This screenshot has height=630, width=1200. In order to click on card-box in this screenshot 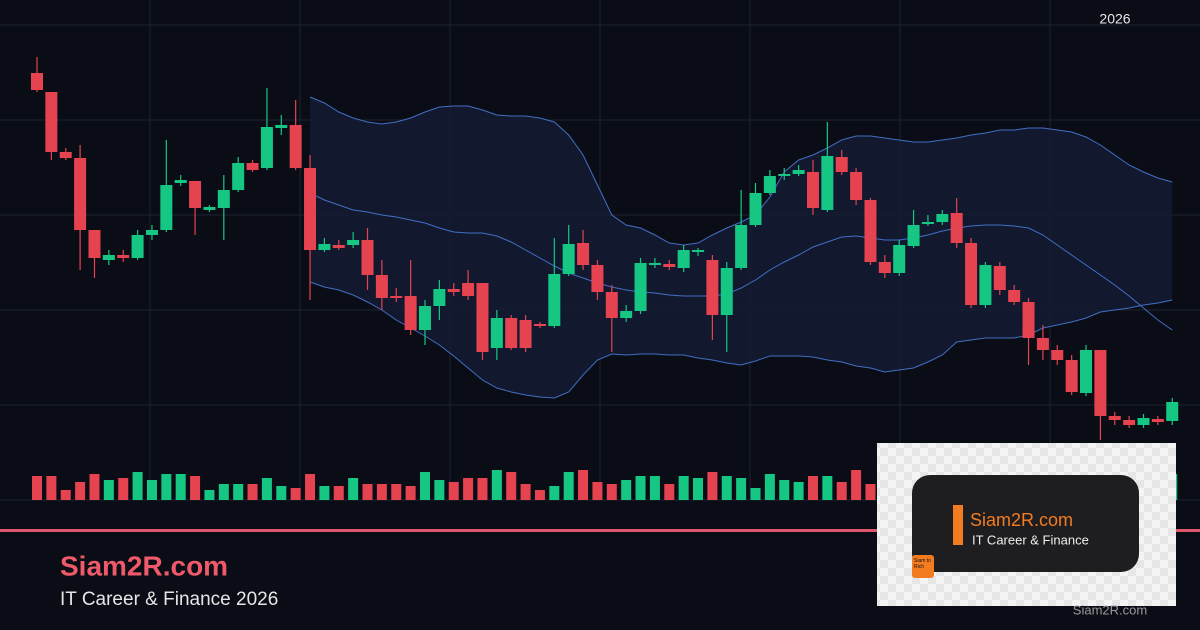, I will do `click(1025, 523)`.